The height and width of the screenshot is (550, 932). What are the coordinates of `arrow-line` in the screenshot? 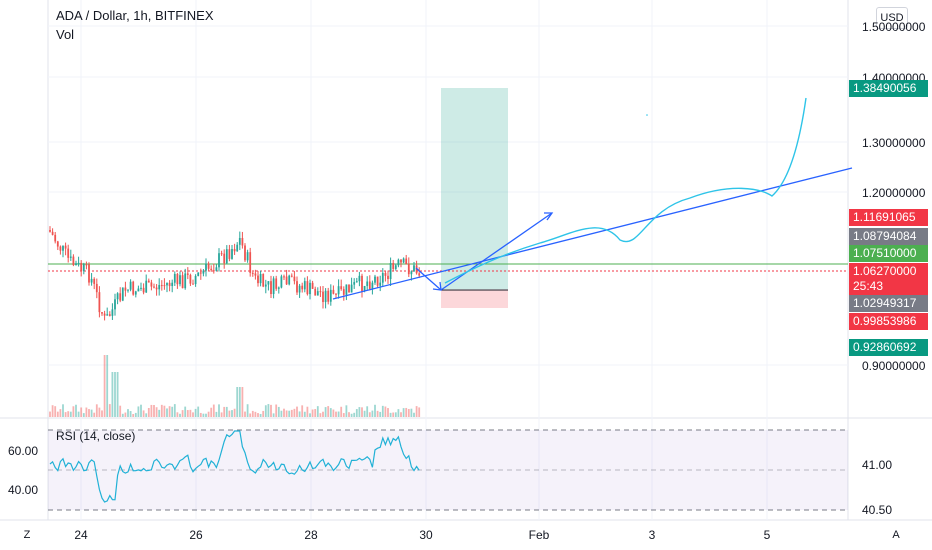 It's located at (496, 251).